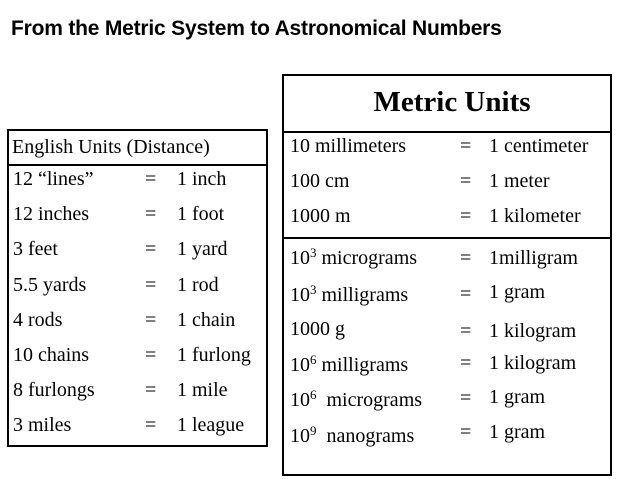 The width and height of the screenshot is (638, 479). Describe the element at coordinates (535, 216) in the screenshot. I see `metric-row-rhs: 1 kilometer` at that location.